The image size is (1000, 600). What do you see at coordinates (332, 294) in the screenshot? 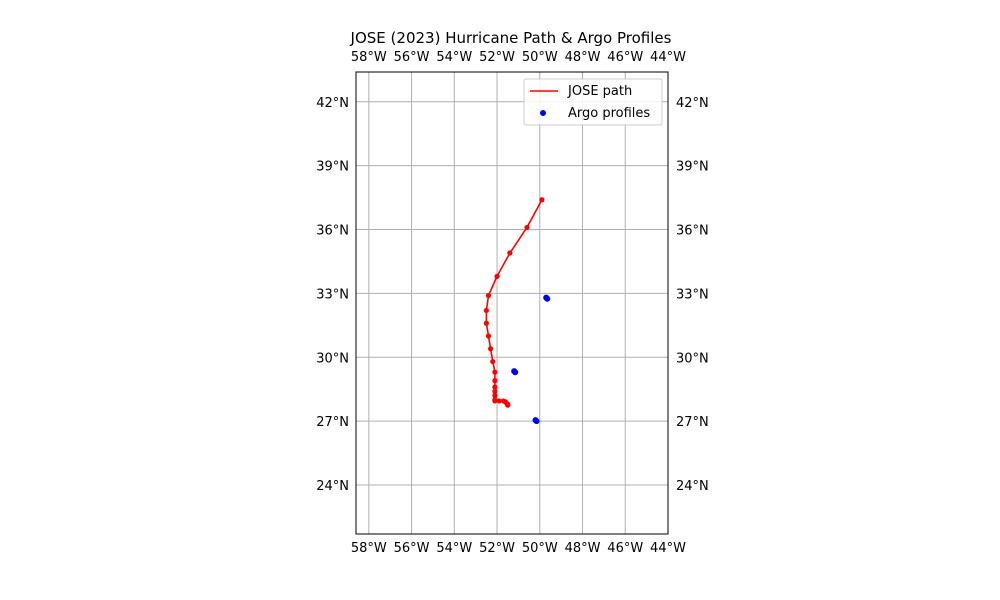
I see `y-tick-label-left: 33°N` at bounding box center [332, 294].